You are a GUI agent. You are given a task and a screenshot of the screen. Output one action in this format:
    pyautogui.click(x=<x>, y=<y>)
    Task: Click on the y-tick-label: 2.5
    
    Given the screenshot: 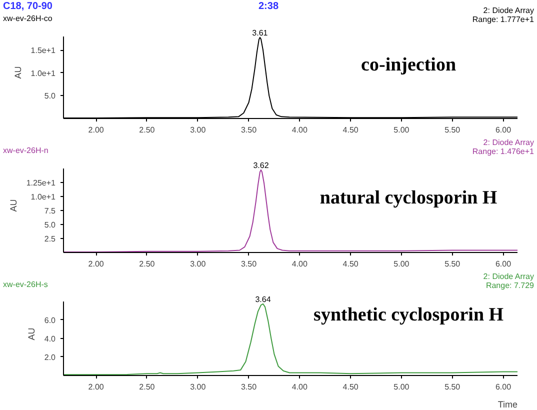 What is the action you would take?
    pyautogui.click(x=50, y=239)
    